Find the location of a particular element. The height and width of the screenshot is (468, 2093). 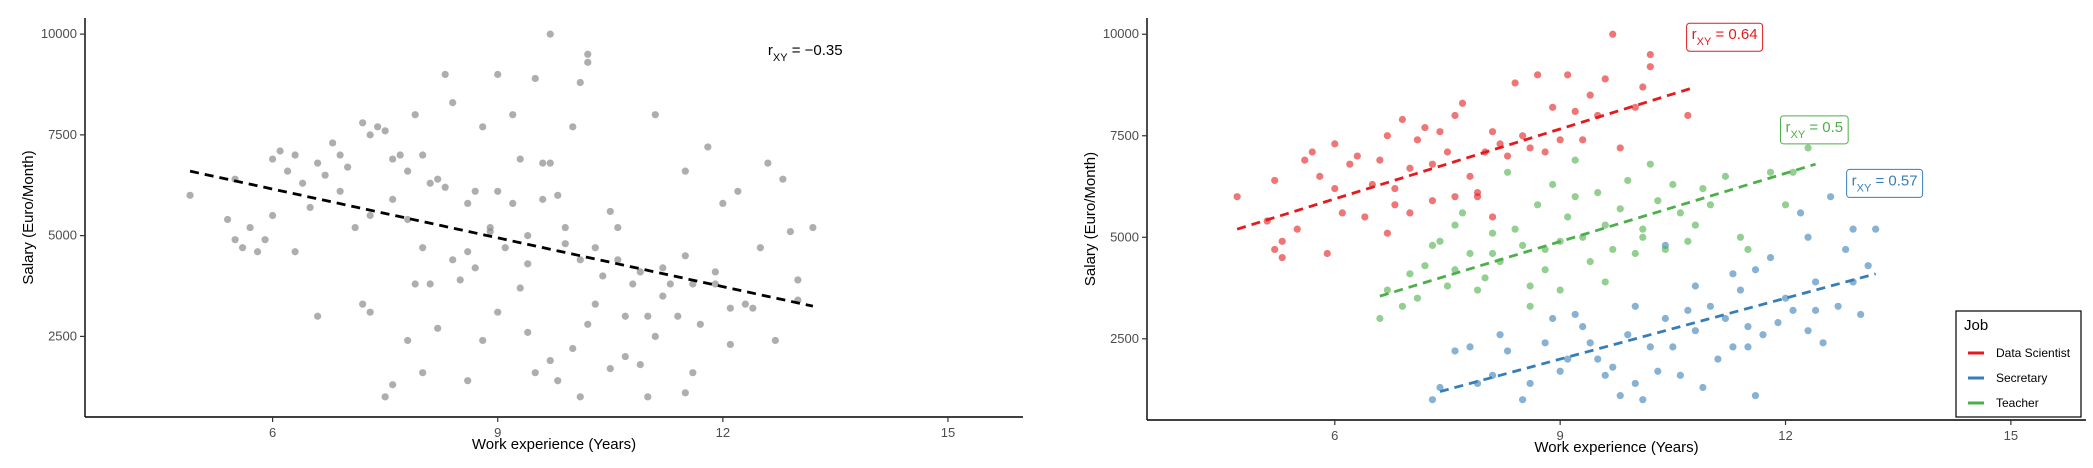

annotation-value: = −0.35 is located at coordinates (815, 50).